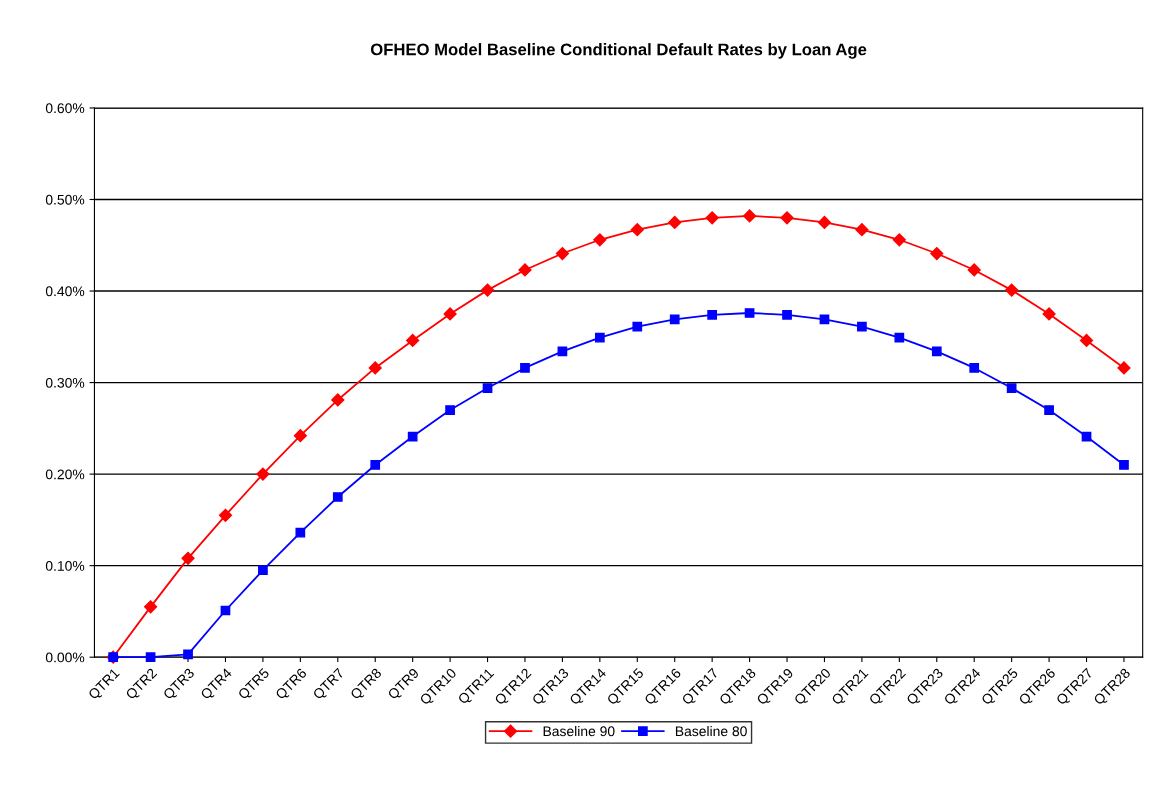 The width and height of the screenshot is (1166, 788). Describe the element at coordinates (65, 108) in the screenshot. I see `y-tick-label: 0.60%` at that location.